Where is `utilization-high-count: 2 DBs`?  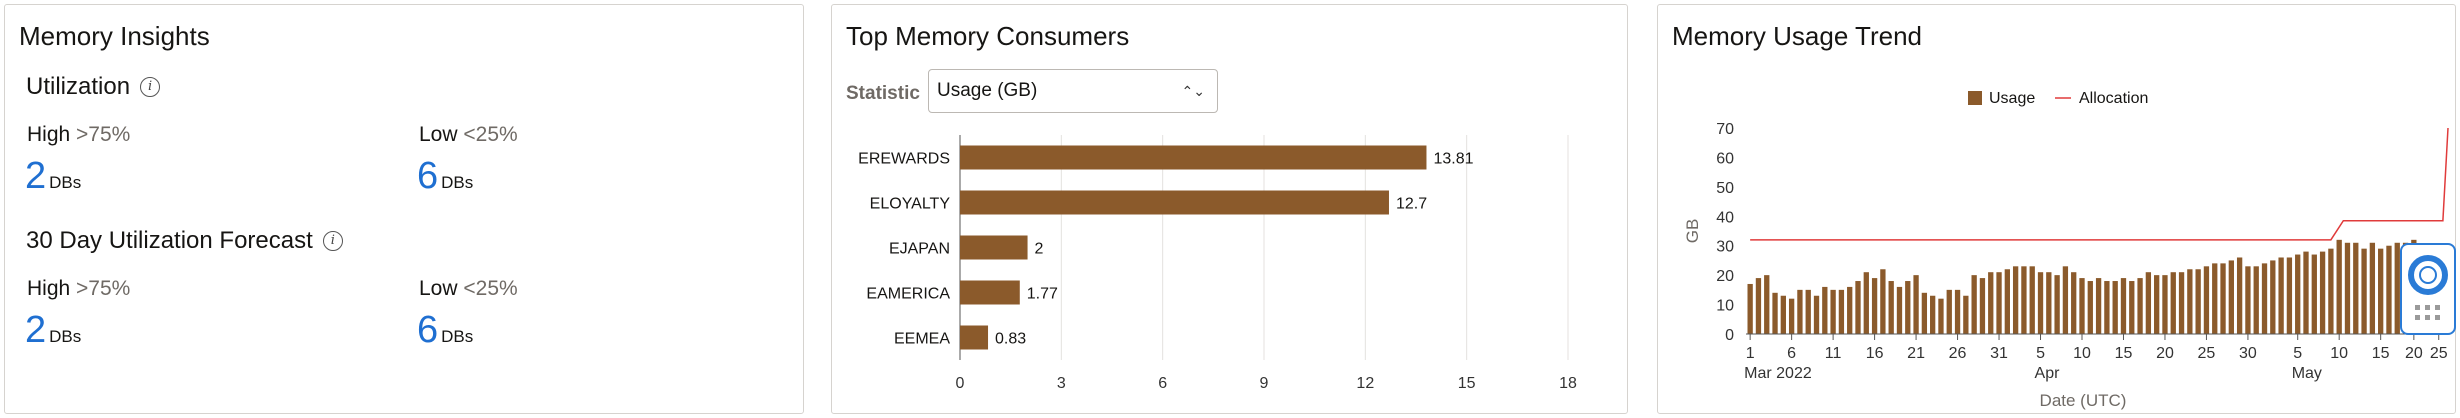 utilization-high-count: 2 DBs is located at coordinates (53, 176).